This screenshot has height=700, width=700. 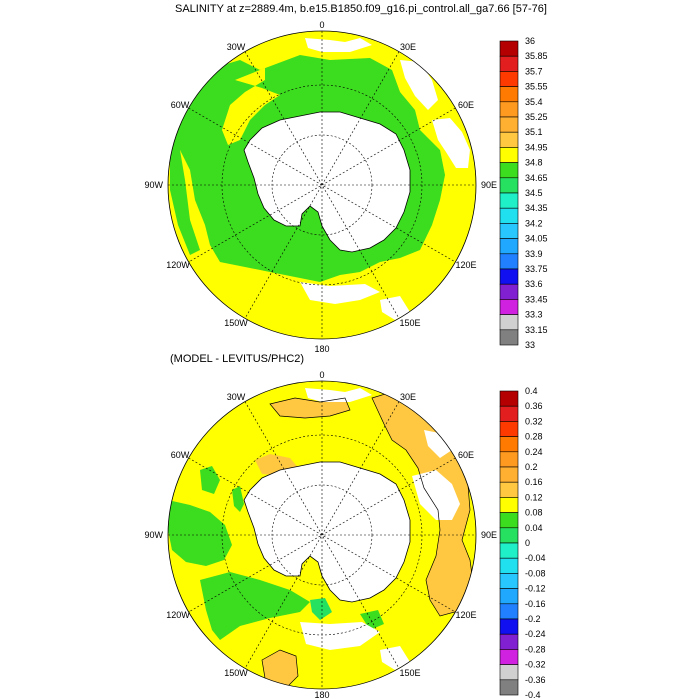 I want to click on top-white-patch-sw, so click(x=395, y=308).